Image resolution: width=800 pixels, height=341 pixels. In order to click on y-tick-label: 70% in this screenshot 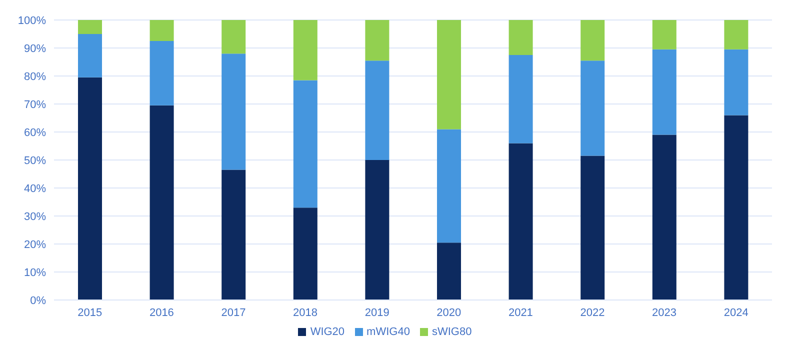, I will do `click(35, 104)`.